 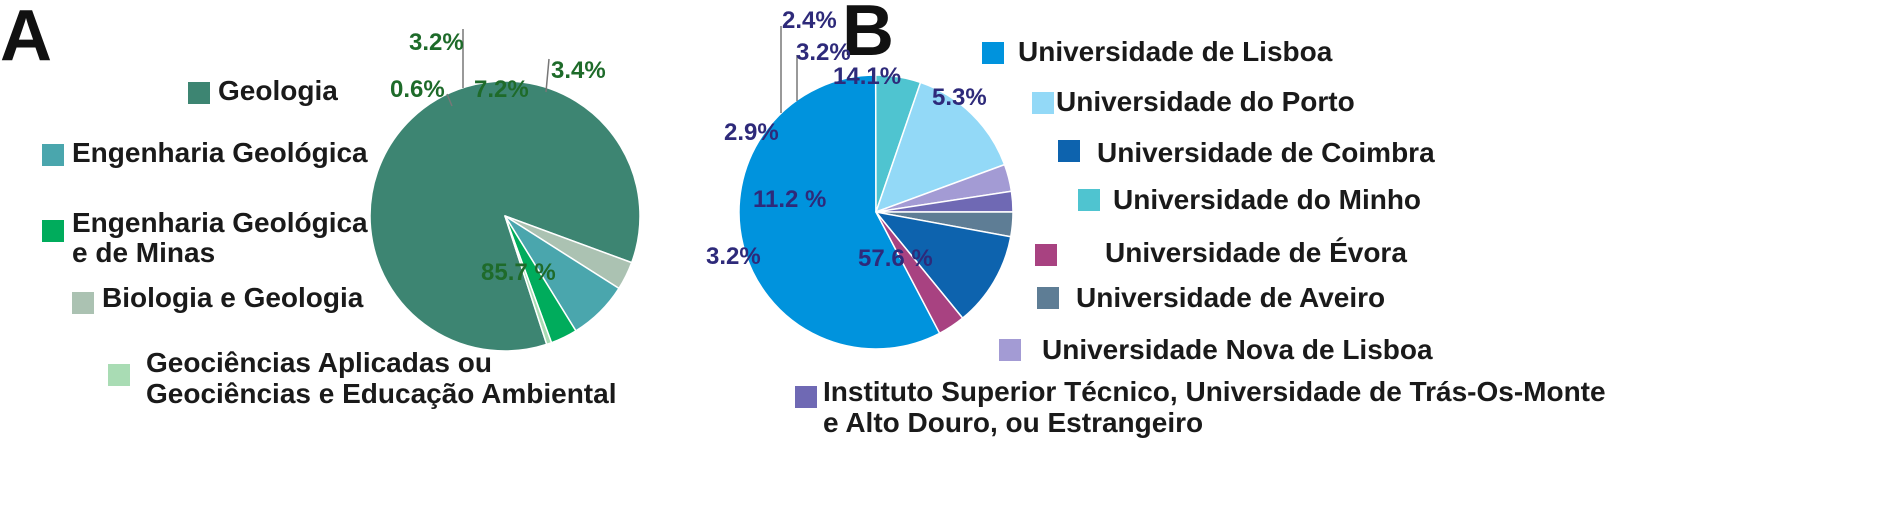 I want to click on data-label-a-biologia-e-geologia: 3.4%, so click(x=578, y=70).